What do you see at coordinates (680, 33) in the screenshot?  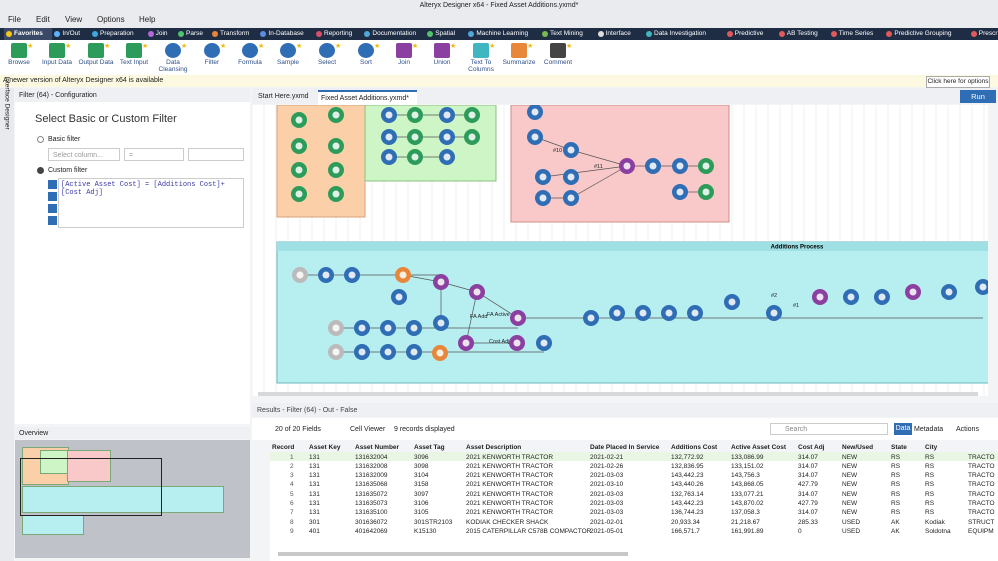 I see `ribbon-tab: Data Investigation` at bounding box center [680, 33].